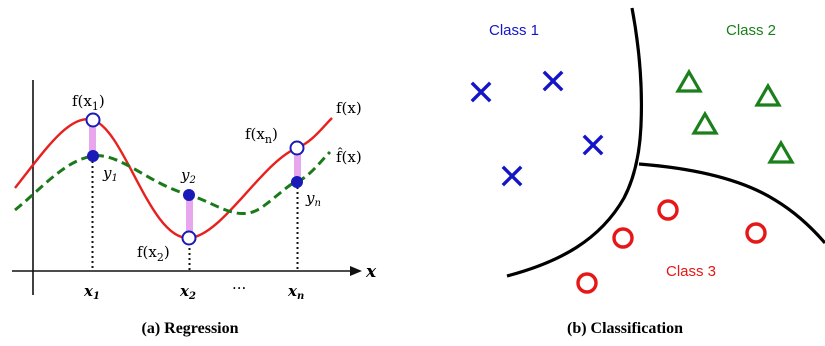 This screenshot has height=346, width=825. What do you see at coordinates (349, 108) in the screenshot?
I see `true-function-label: f(x)` at bounding box center [349, 108].